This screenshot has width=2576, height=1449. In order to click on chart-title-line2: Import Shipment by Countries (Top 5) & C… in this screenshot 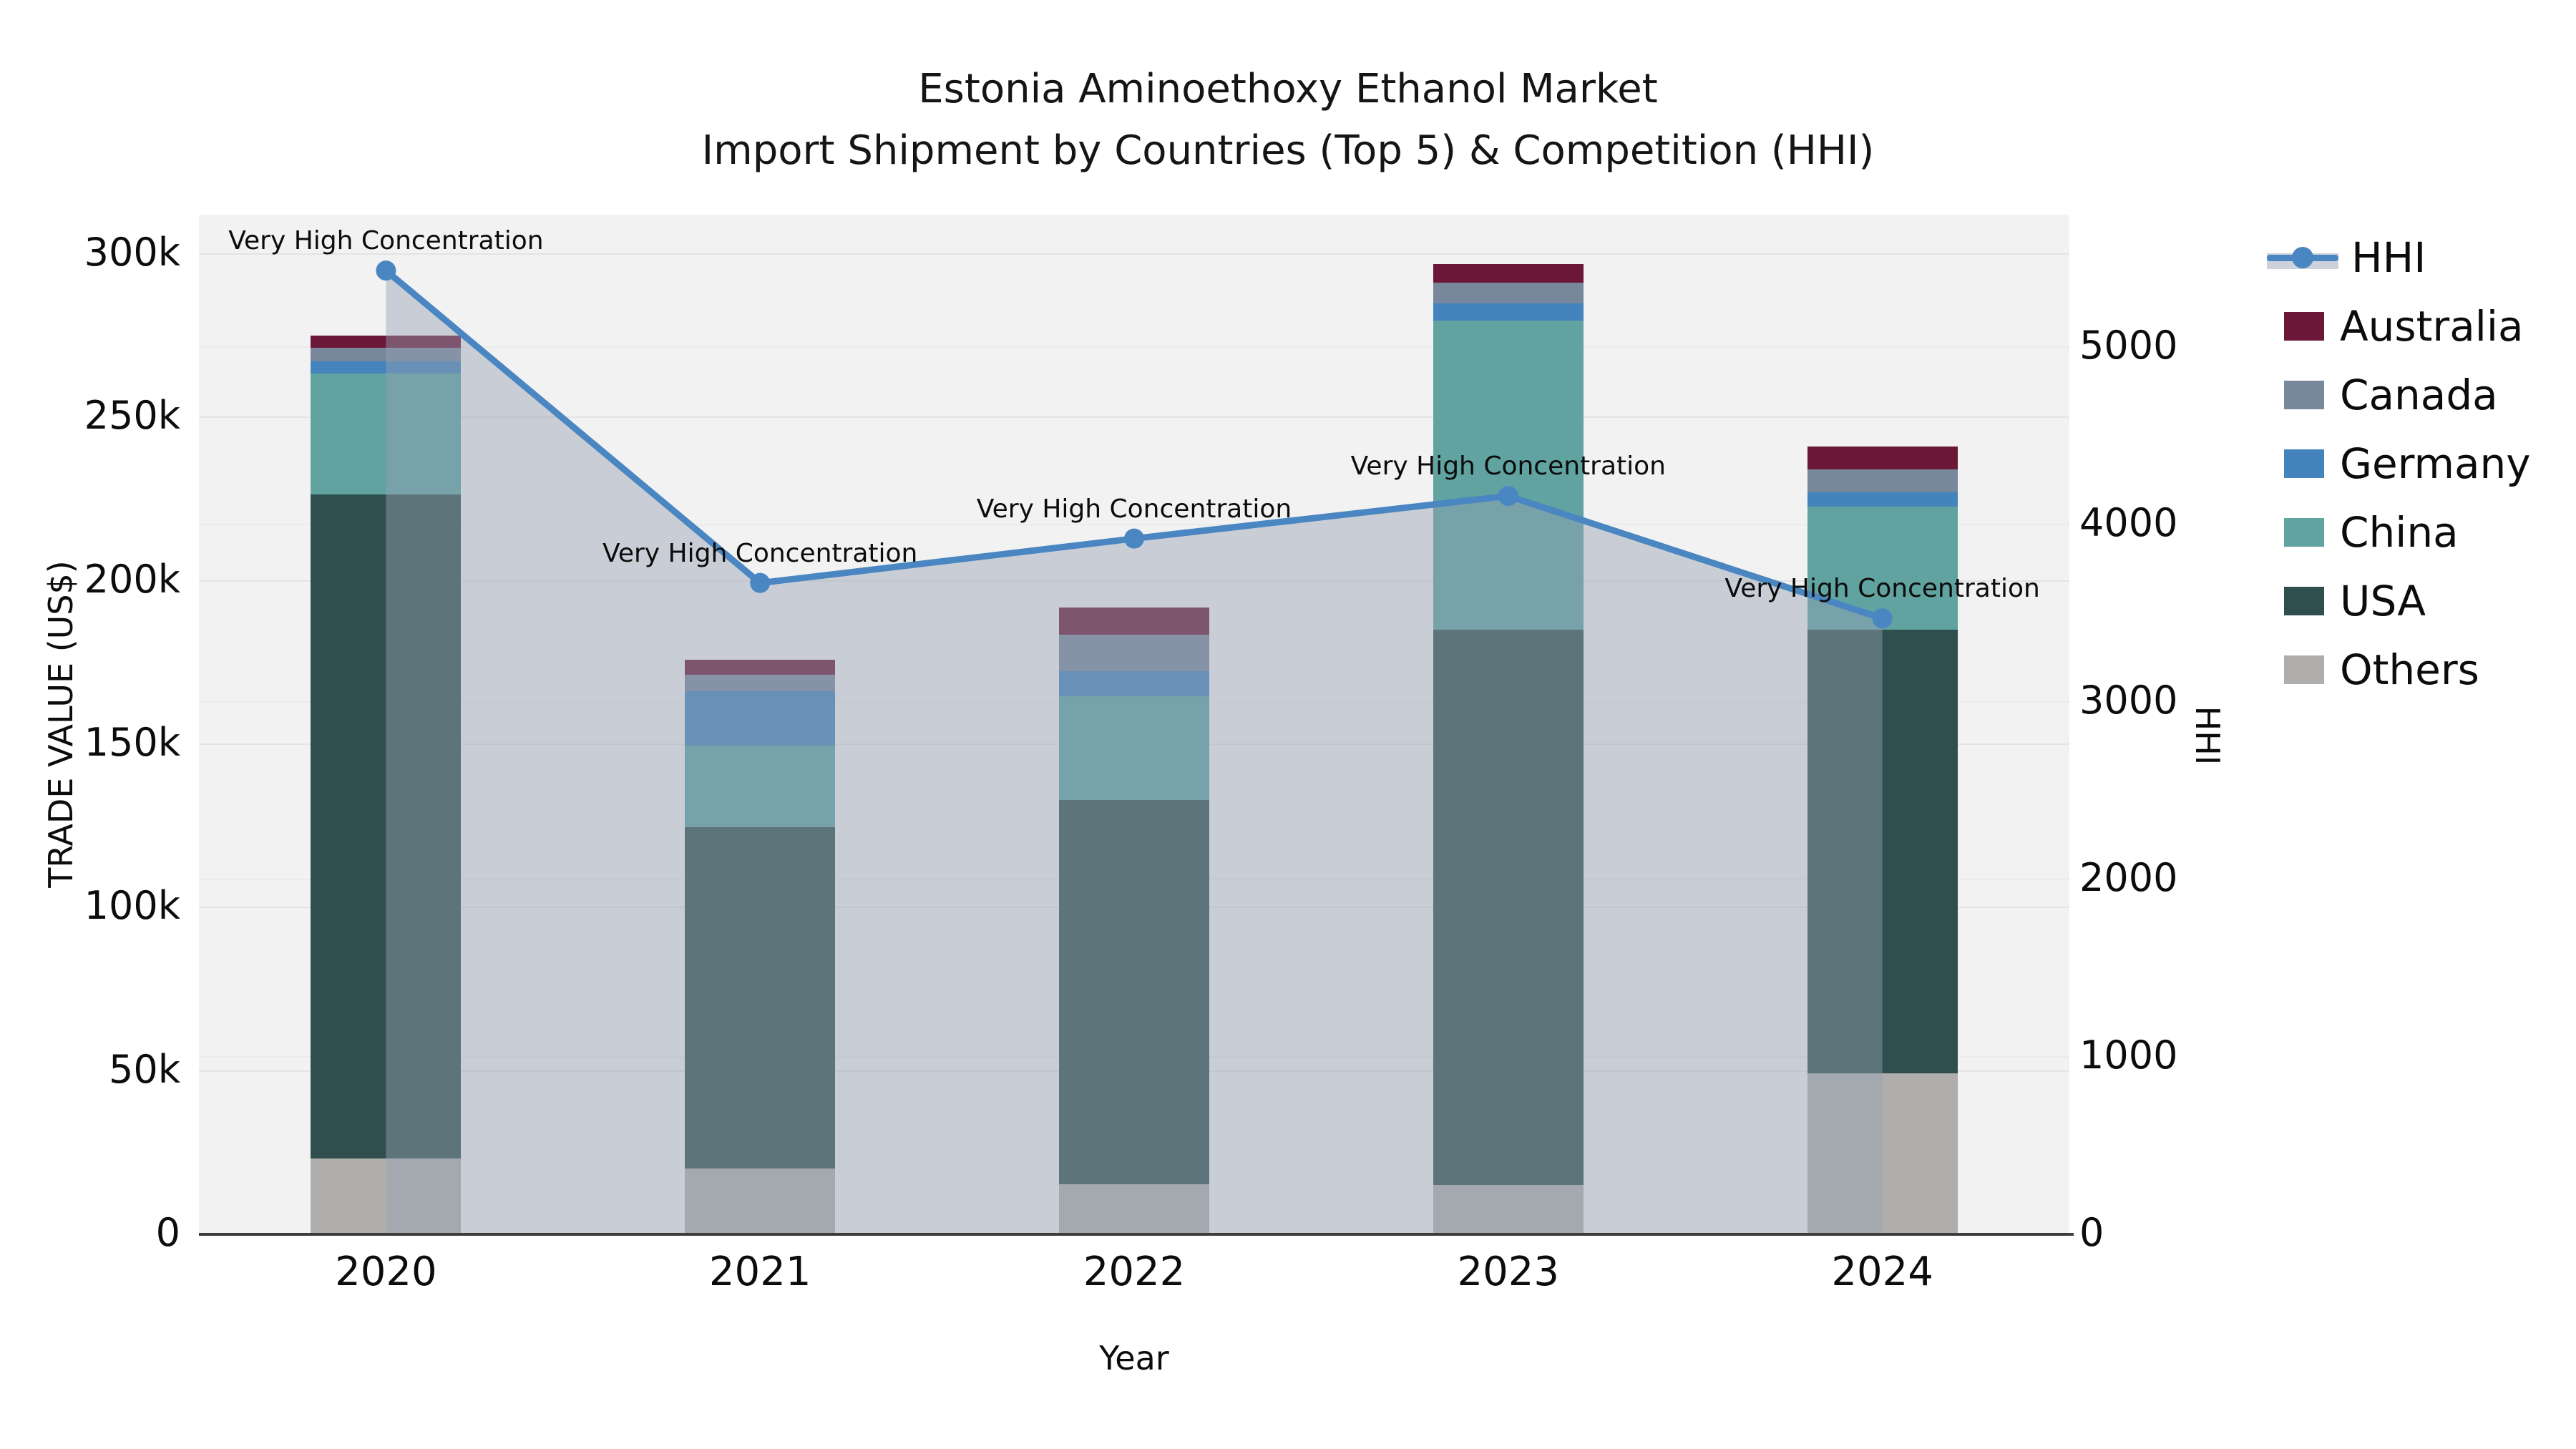, I will do `click(1288, 150)`.